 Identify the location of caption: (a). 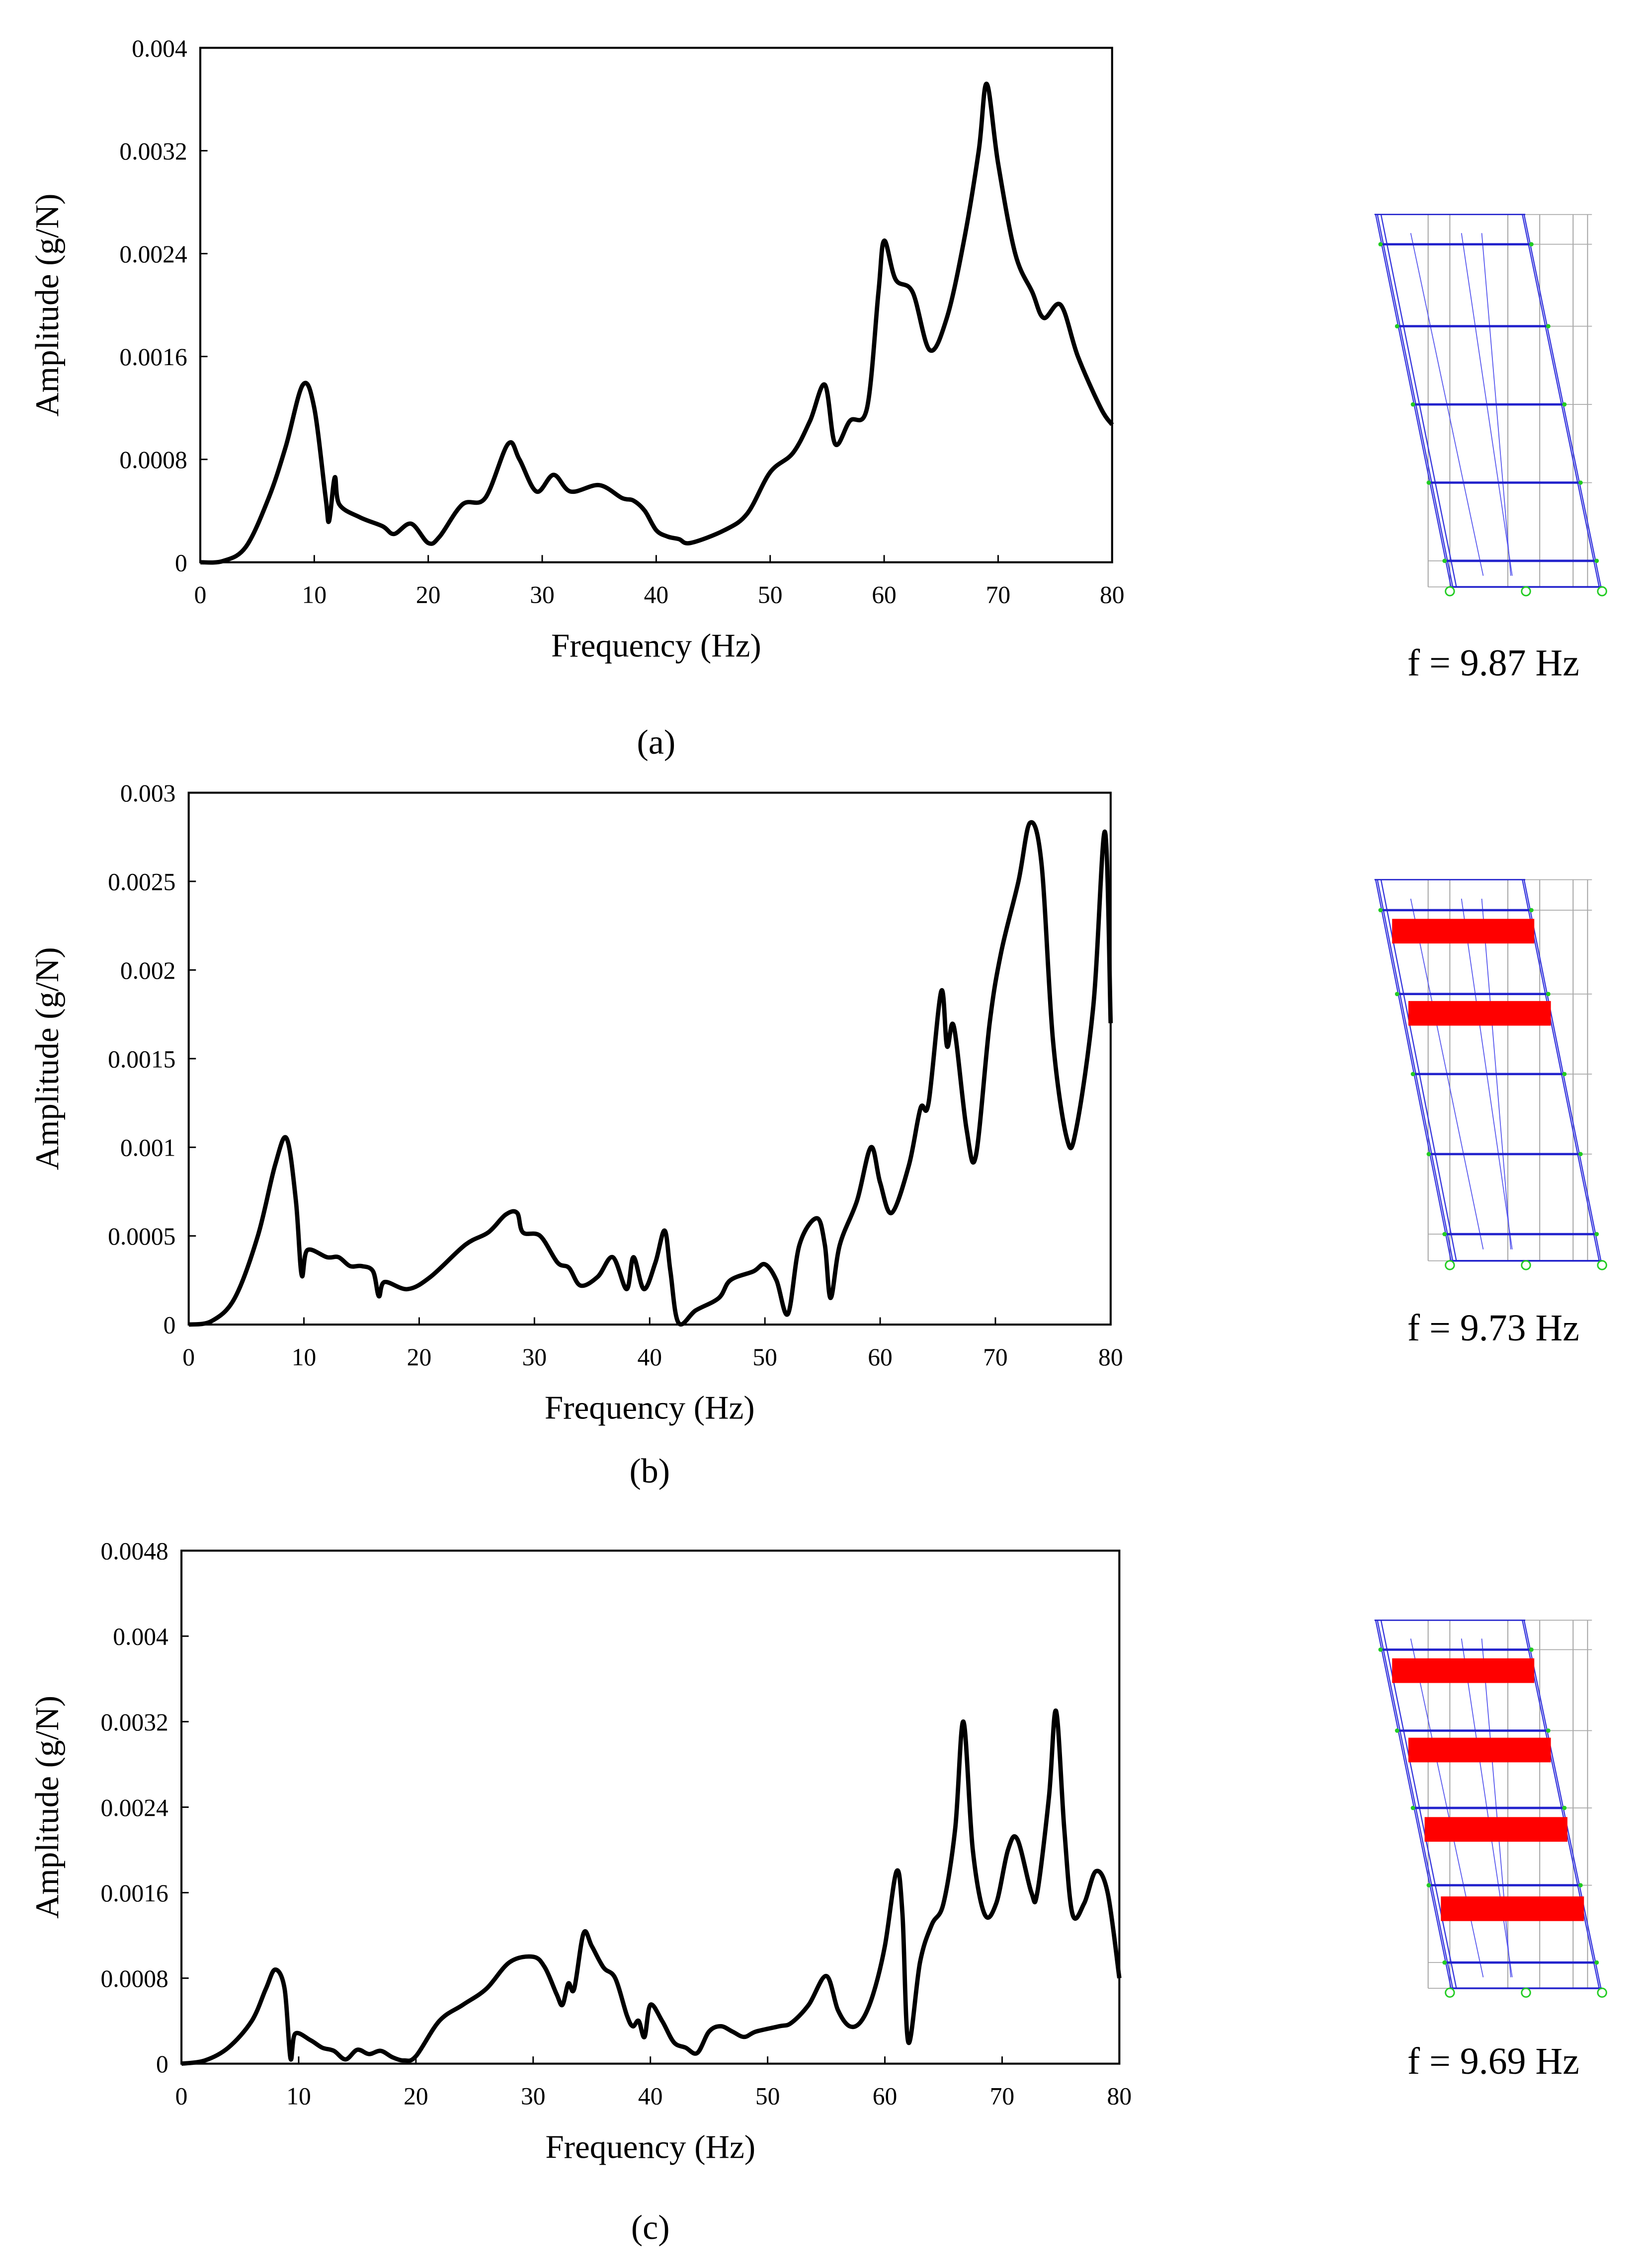
(656, 743).